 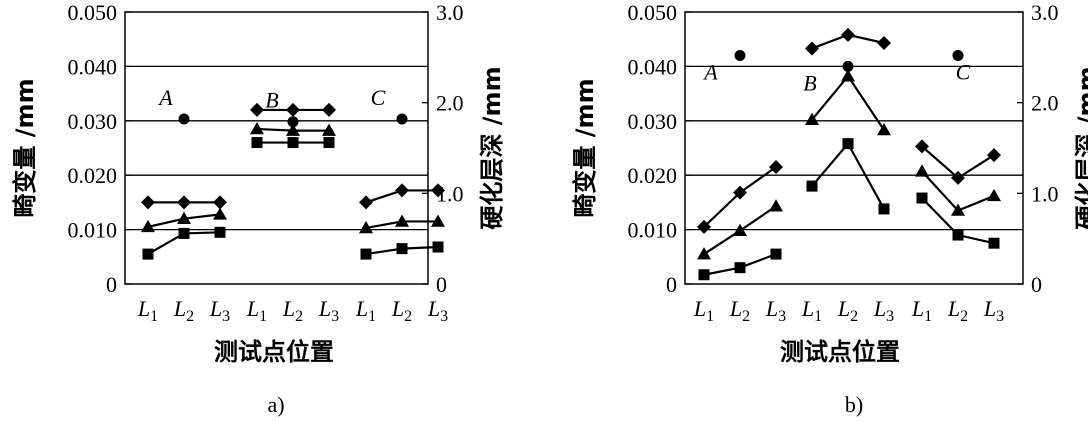 What do you see at coordinates (165, 97) in the screenshot?
I see `group-label: A` at bounding box center [165, 97].